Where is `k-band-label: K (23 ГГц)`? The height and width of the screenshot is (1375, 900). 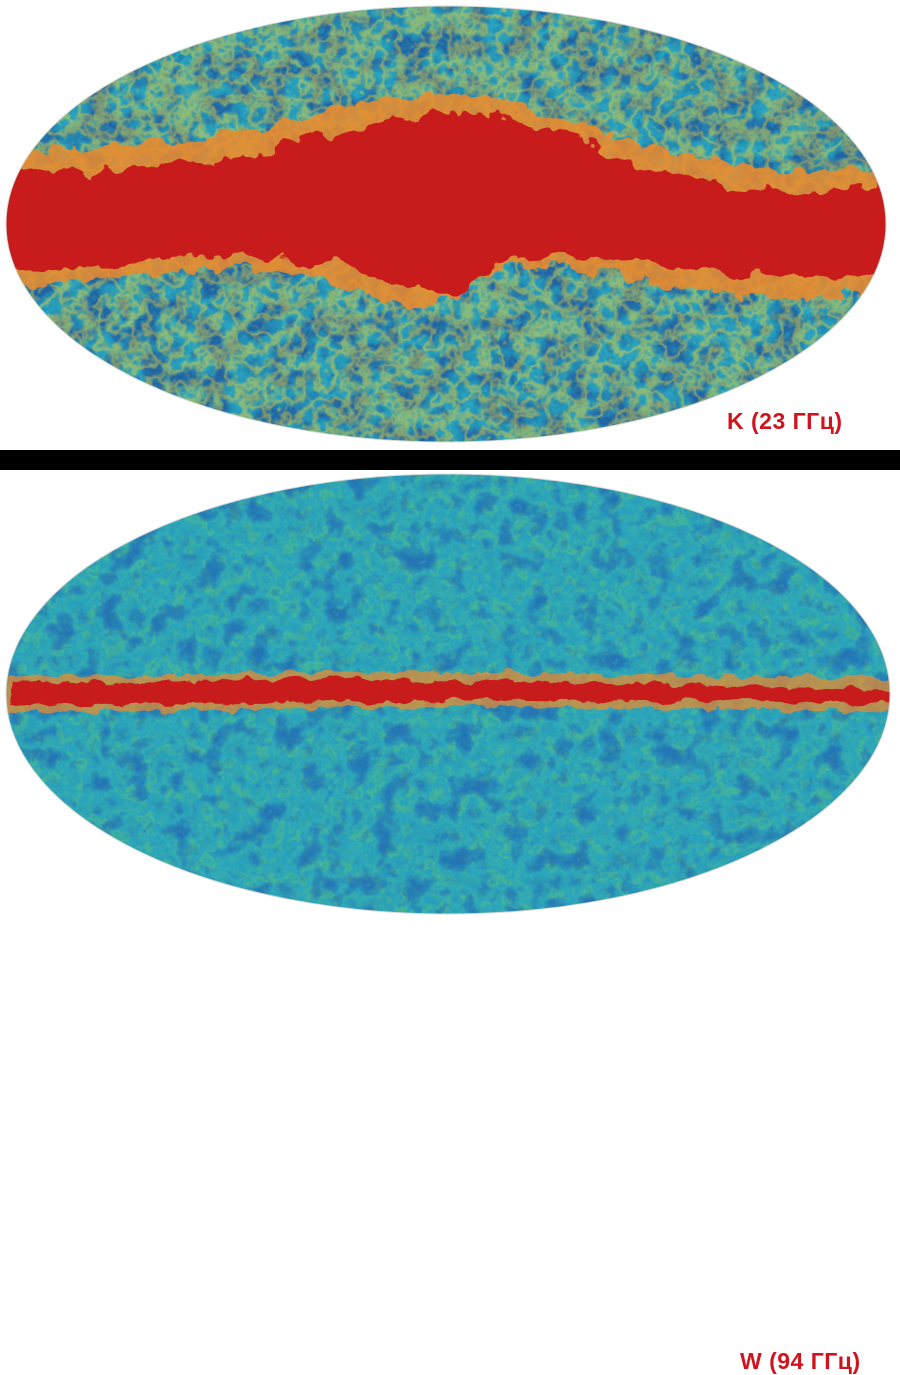
k-band-label: K (23 ГГц) is located at coordinates (785, 421).